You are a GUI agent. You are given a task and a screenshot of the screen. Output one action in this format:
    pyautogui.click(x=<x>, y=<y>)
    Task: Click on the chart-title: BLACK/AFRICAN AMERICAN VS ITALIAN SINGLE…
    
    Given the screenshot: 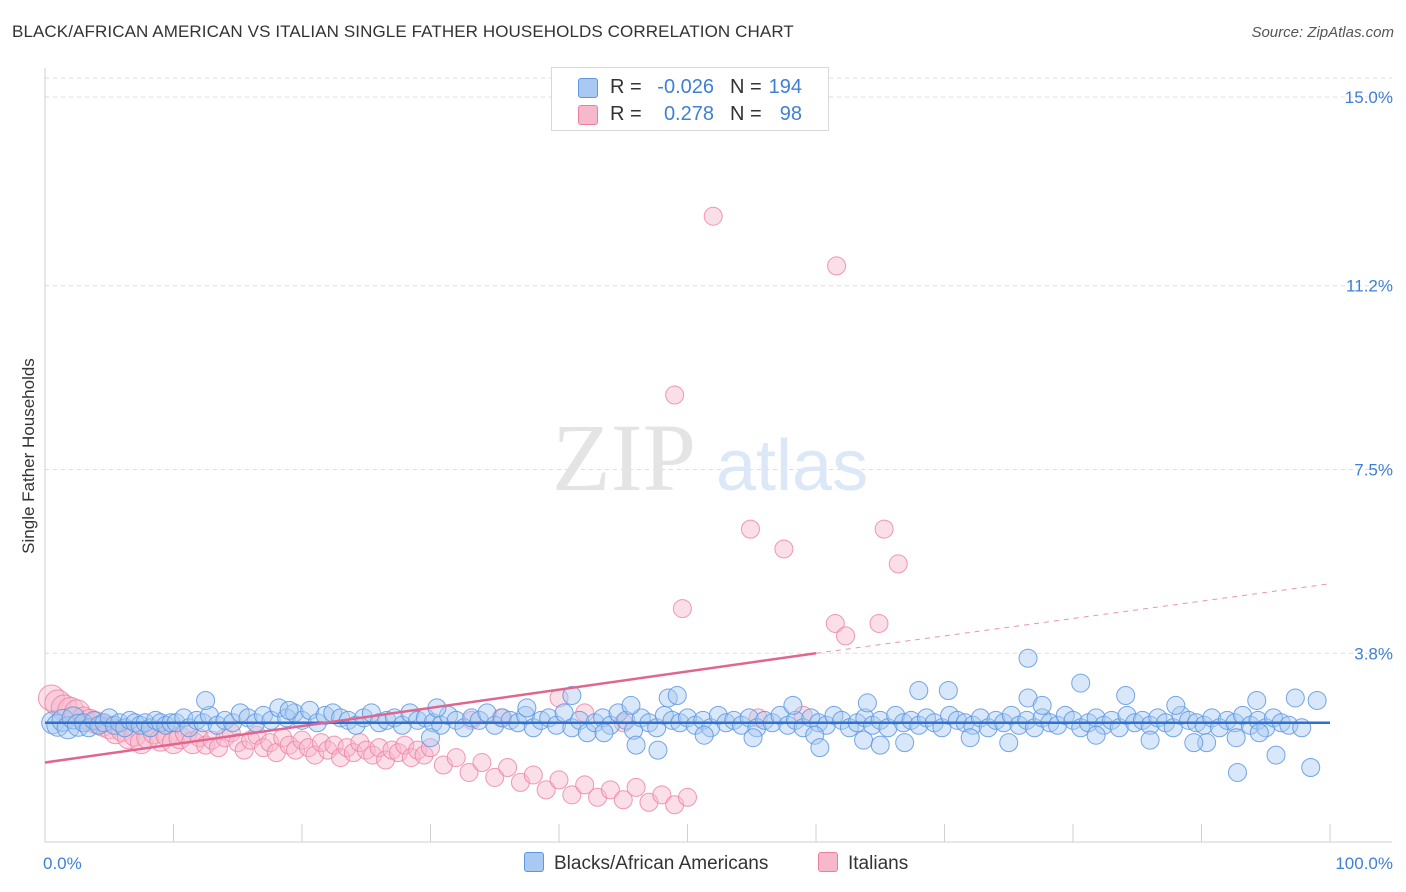 What is the action you would take?
    pyautogui.click(x=403, y=31)
    